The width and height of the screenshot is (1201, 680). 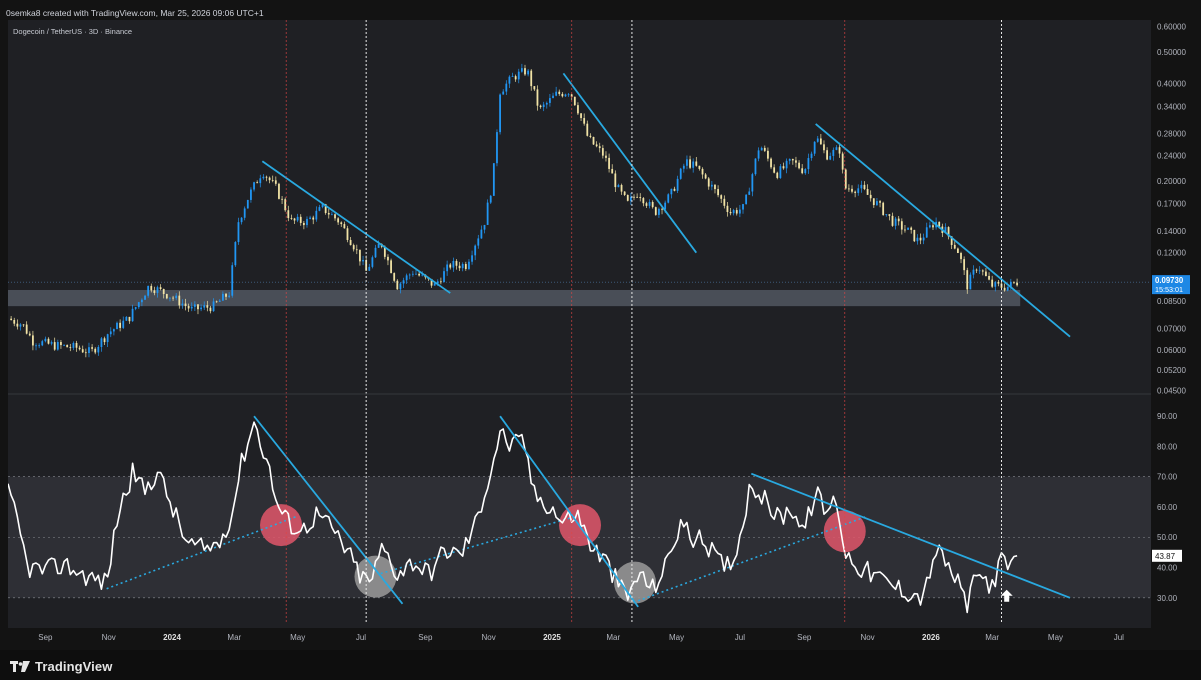 What do you see at coordinates (234, 637) in the screenshot?
I see `time-tick-label: Mar` at bounding box center [234, 637].